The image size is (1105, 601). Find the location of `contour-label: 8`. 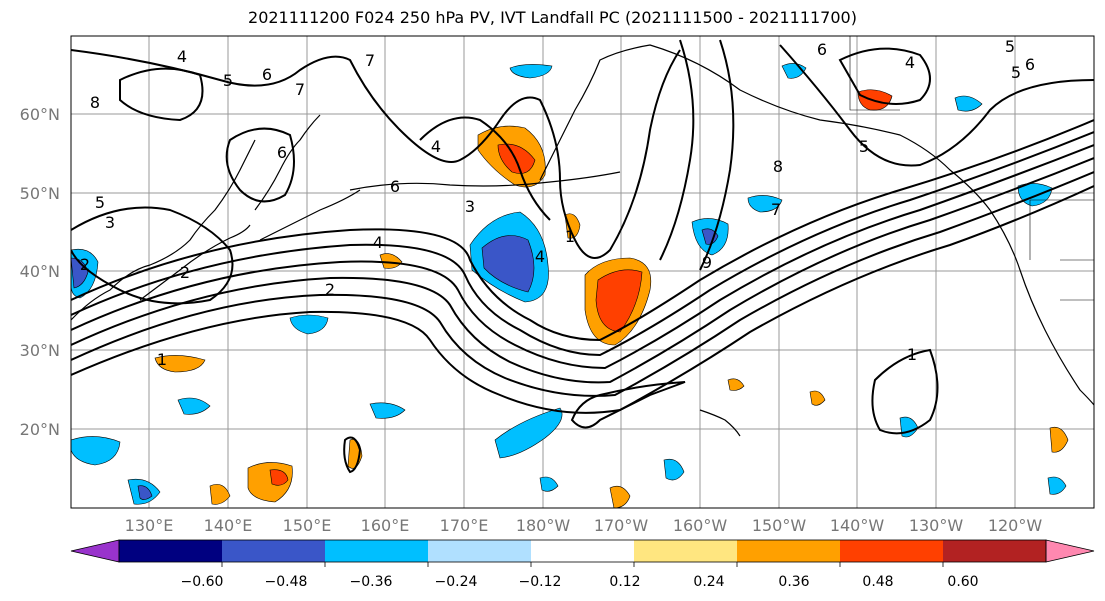

contour-label: 8 is located at coordinates (95, 102).